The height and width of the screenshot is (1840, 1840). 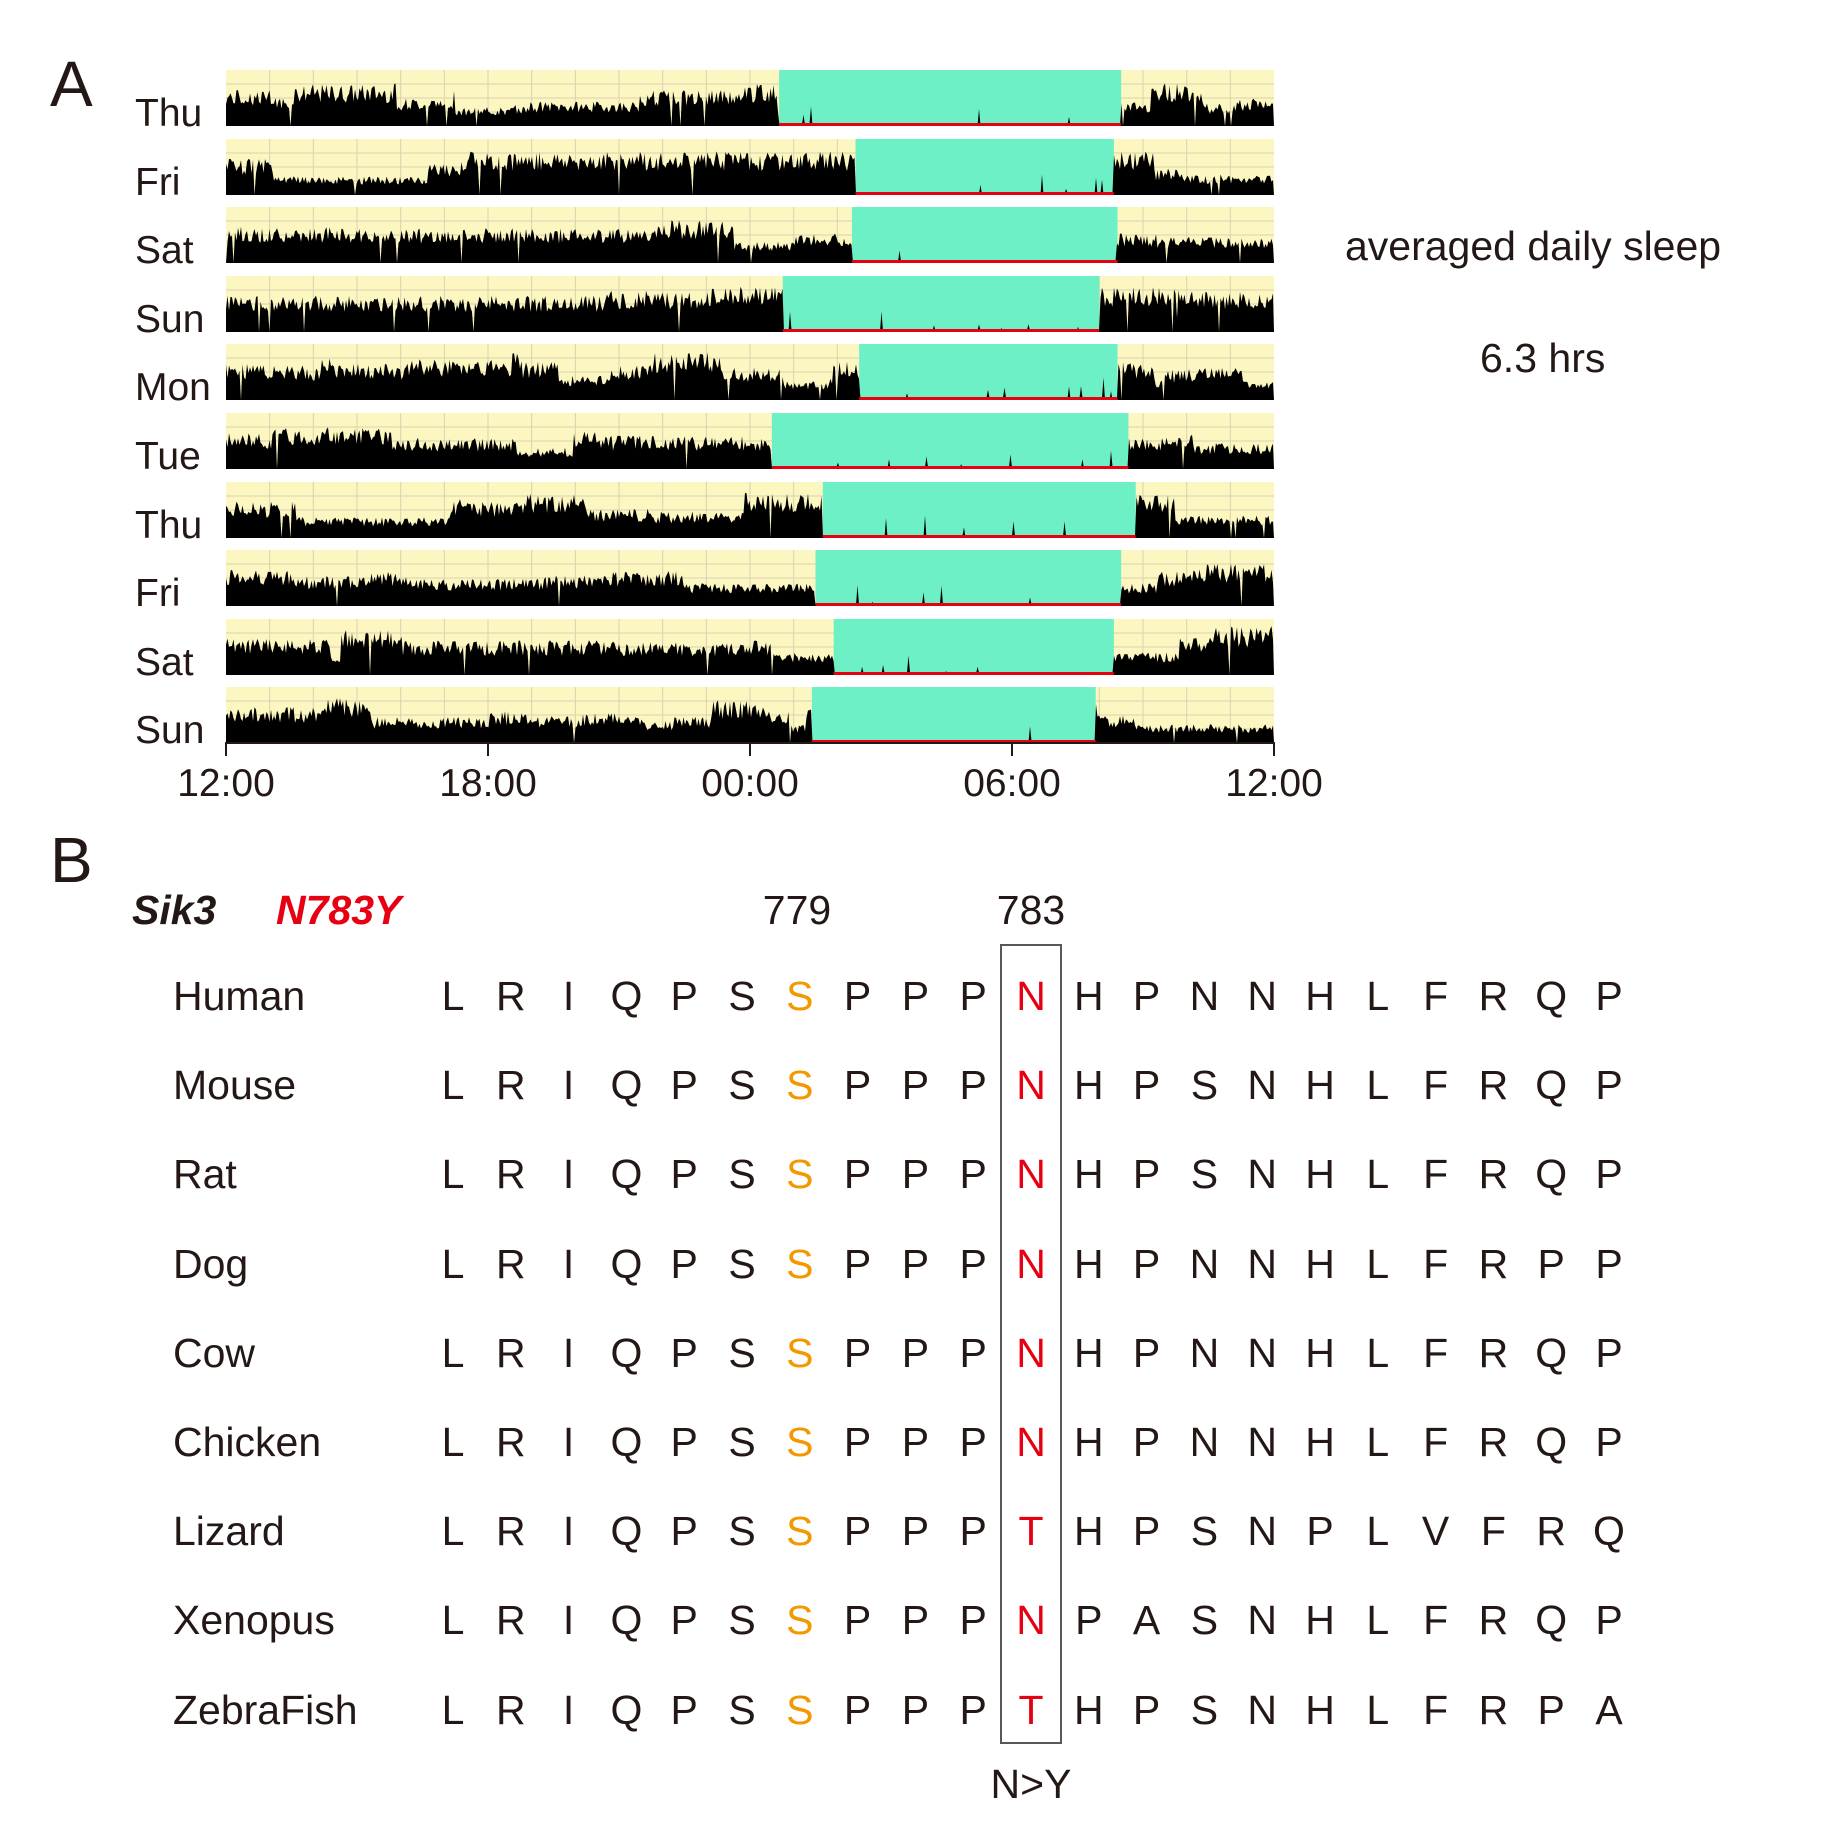 What do you see at coordinates (239, 996) in the screenshot?
I see `species-label: Human` at bounding box center [239, 996].